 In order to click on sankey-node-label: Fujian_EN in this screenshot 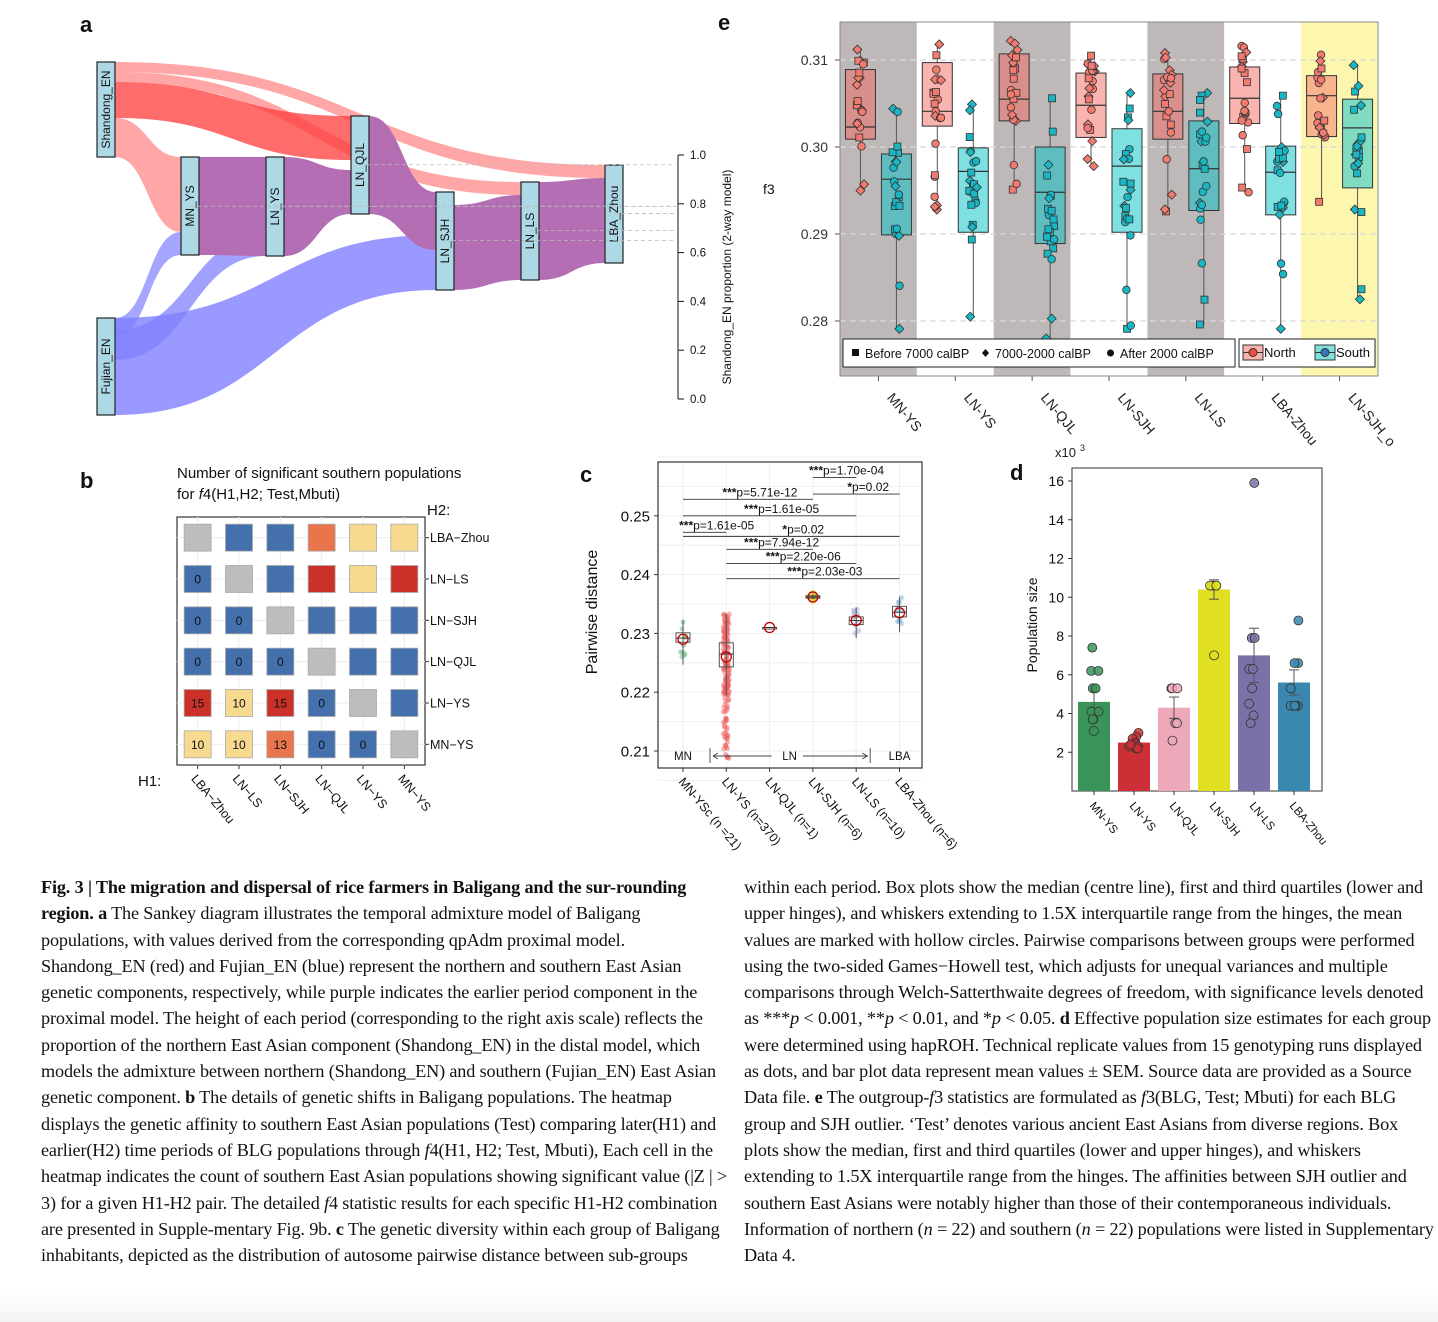, I will do `click(106, 366)`.